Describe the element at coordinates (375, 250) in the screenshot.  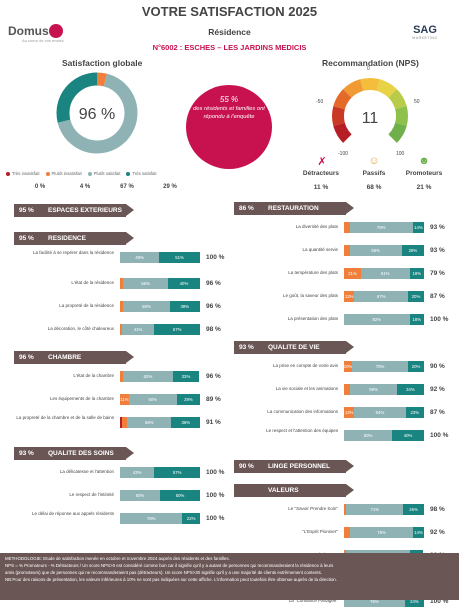
I see `bar-segment: 66%` at that location.